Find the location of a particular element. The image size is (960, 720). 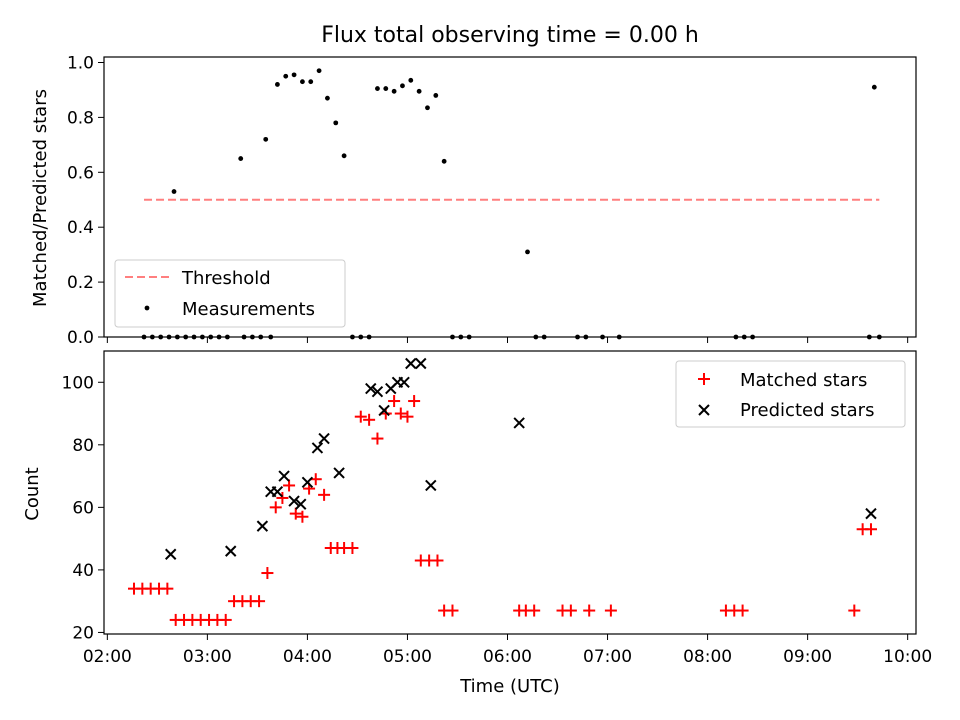

measurements-legend-swatch is located at coordinates (147, 308).